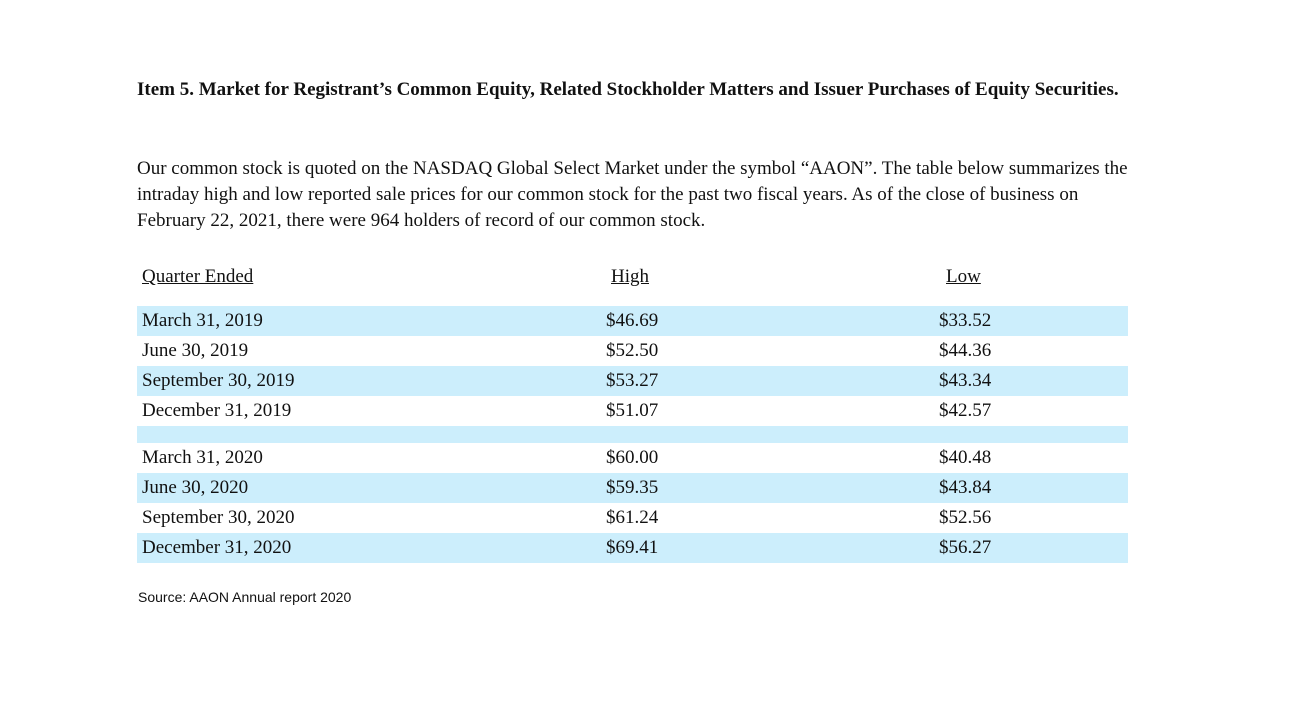 Image resolution: width=1316 pixels, height=708 pixels. What do you see at coordinates (202, 320) in the screenshot?
I see `quarter-cell: March 31, 2019` at bounding box center [202, 320].